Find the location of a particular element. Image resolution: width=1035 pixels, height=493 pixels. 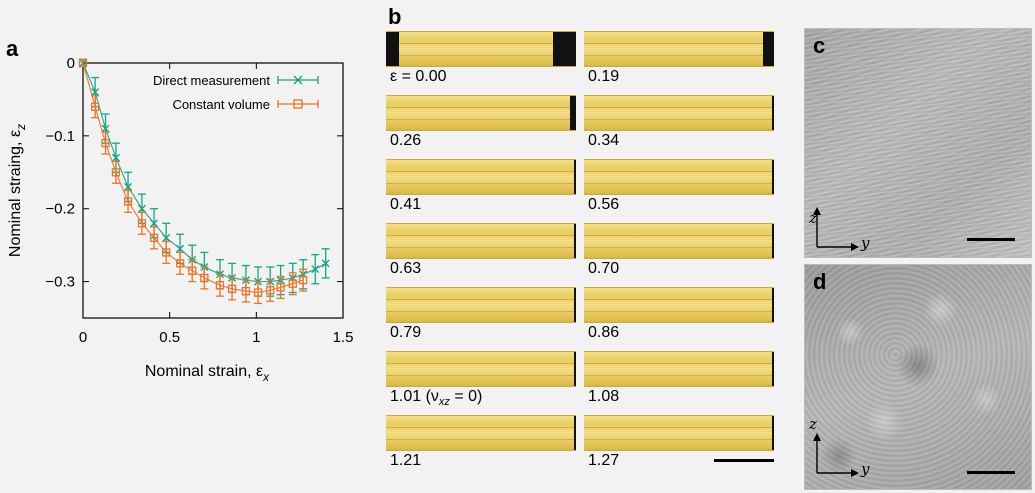

strain-label: 0.56 is located at coordinates (604, 204).